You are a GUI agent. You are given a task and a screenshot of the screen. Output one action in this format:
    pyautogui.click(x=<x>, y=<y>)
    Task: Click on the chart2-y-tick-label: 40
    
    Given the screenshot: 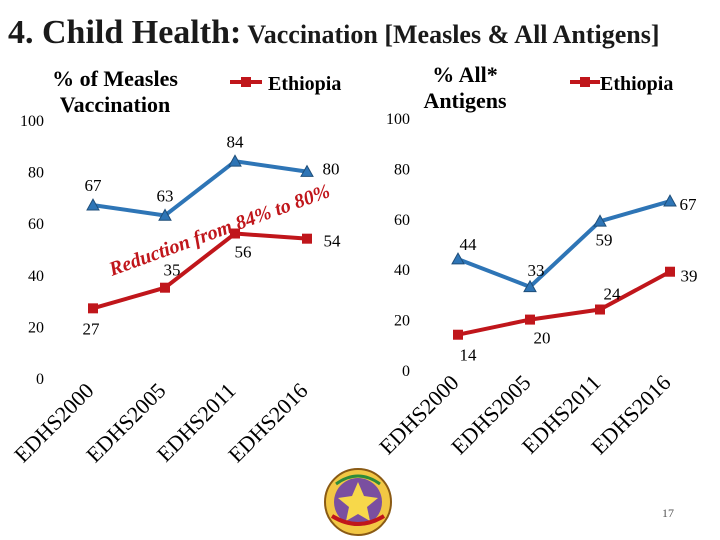 What is the action you would take?
    pyautogui.click(x=402, y=270)
    